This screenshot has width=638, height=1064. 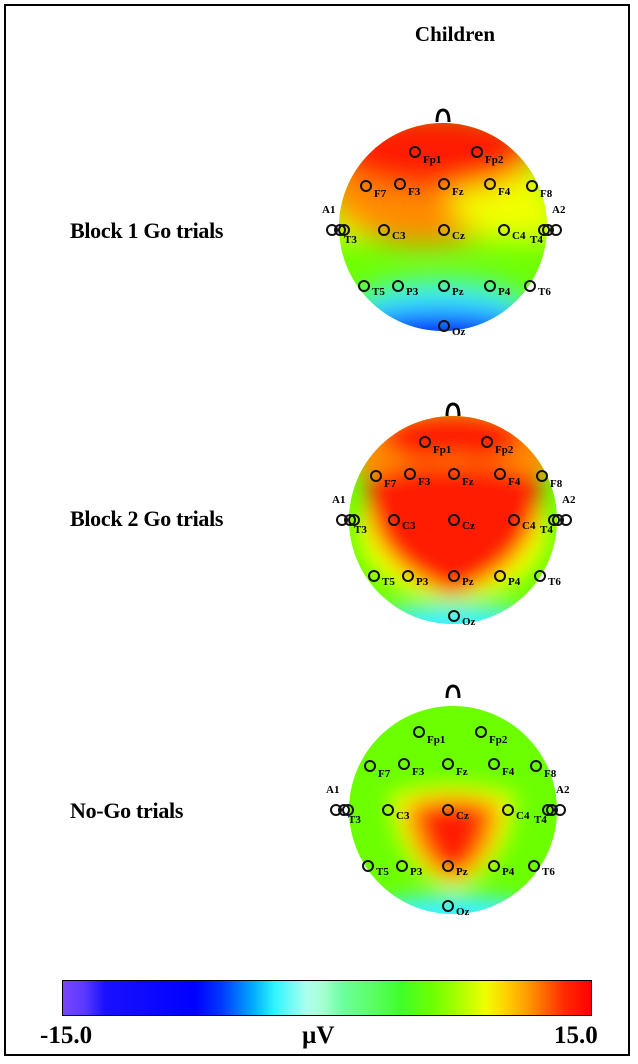 What do you see at coordinates (514, 582) in the screenshot?
I see `electrode-label: P4` at bounding box center [514, 582].